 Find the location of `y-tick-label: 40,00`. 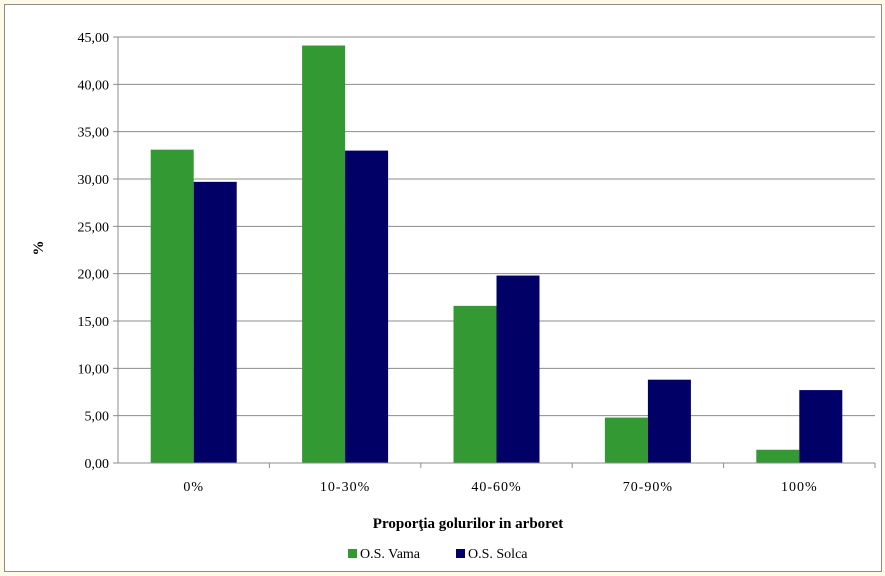

y-tick-label: 40,00 is located at coordinates (94, 85).